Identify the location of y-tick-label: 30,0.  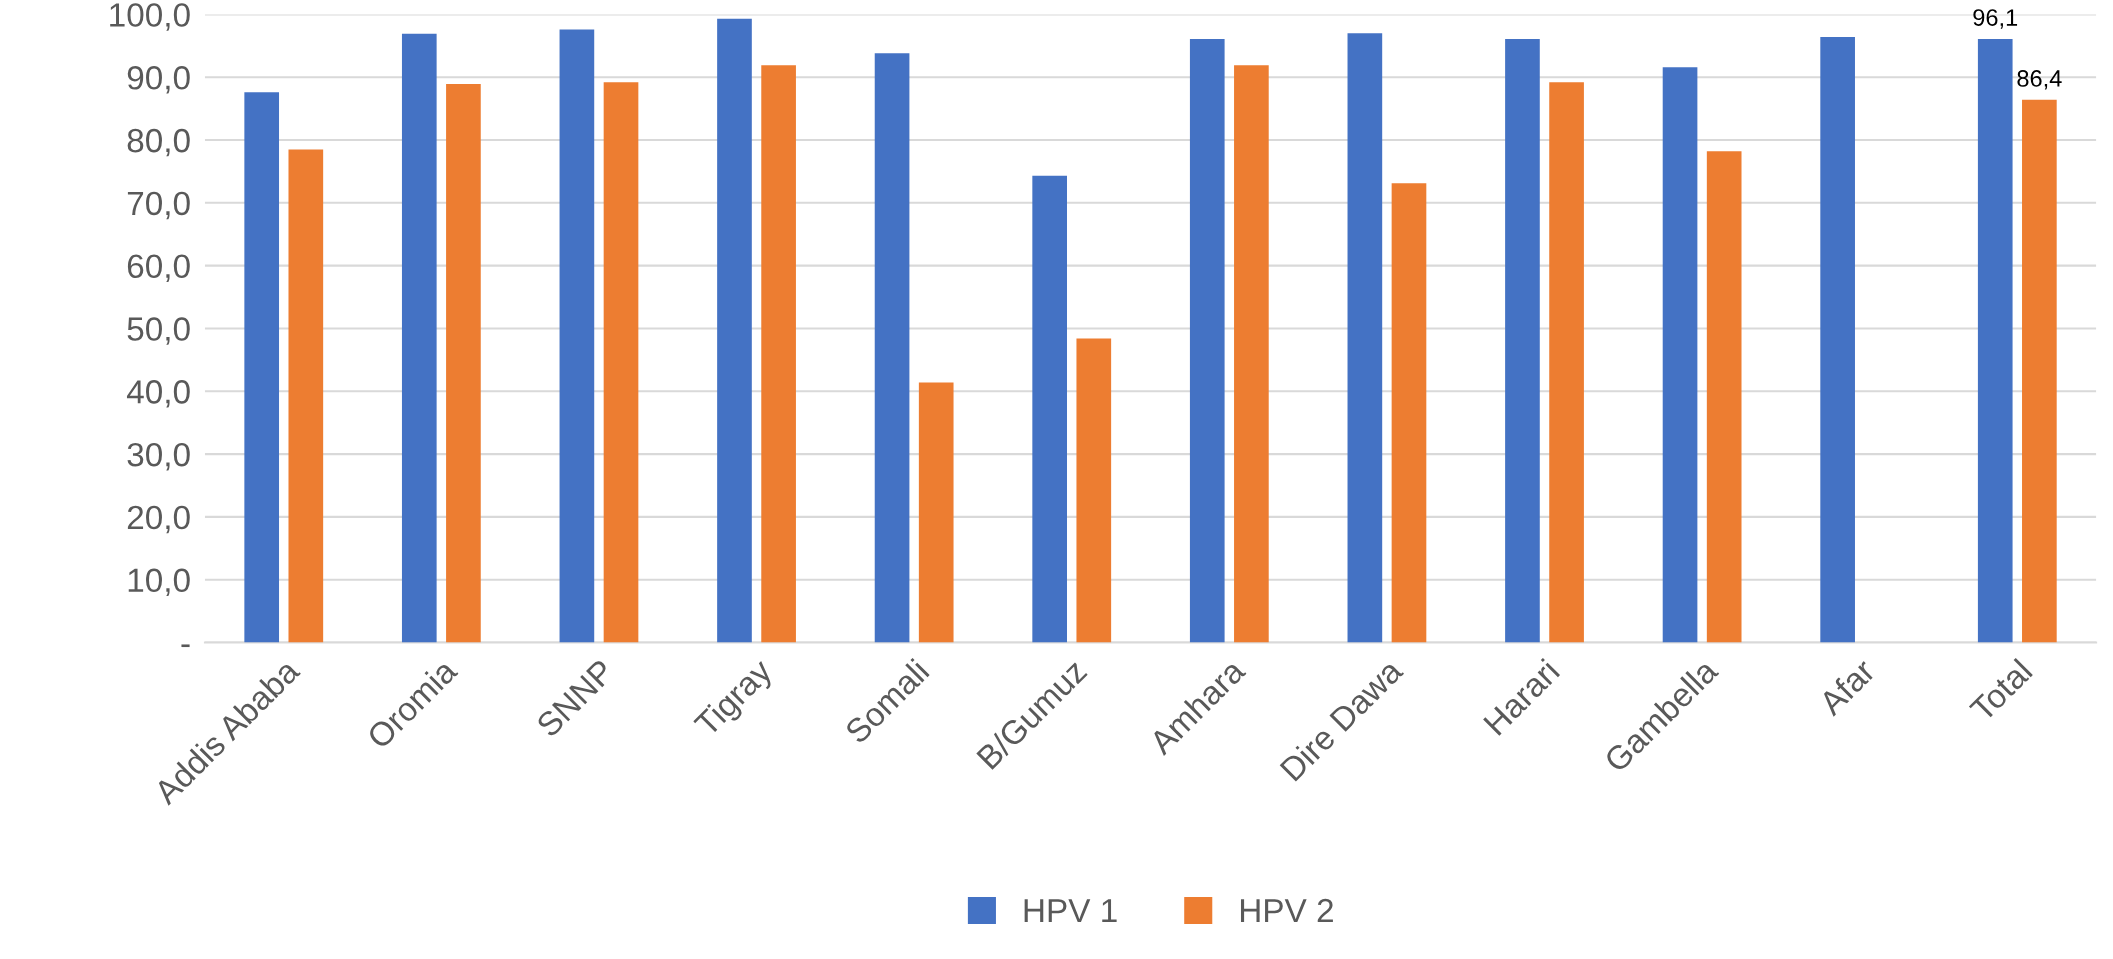
(158, 456).